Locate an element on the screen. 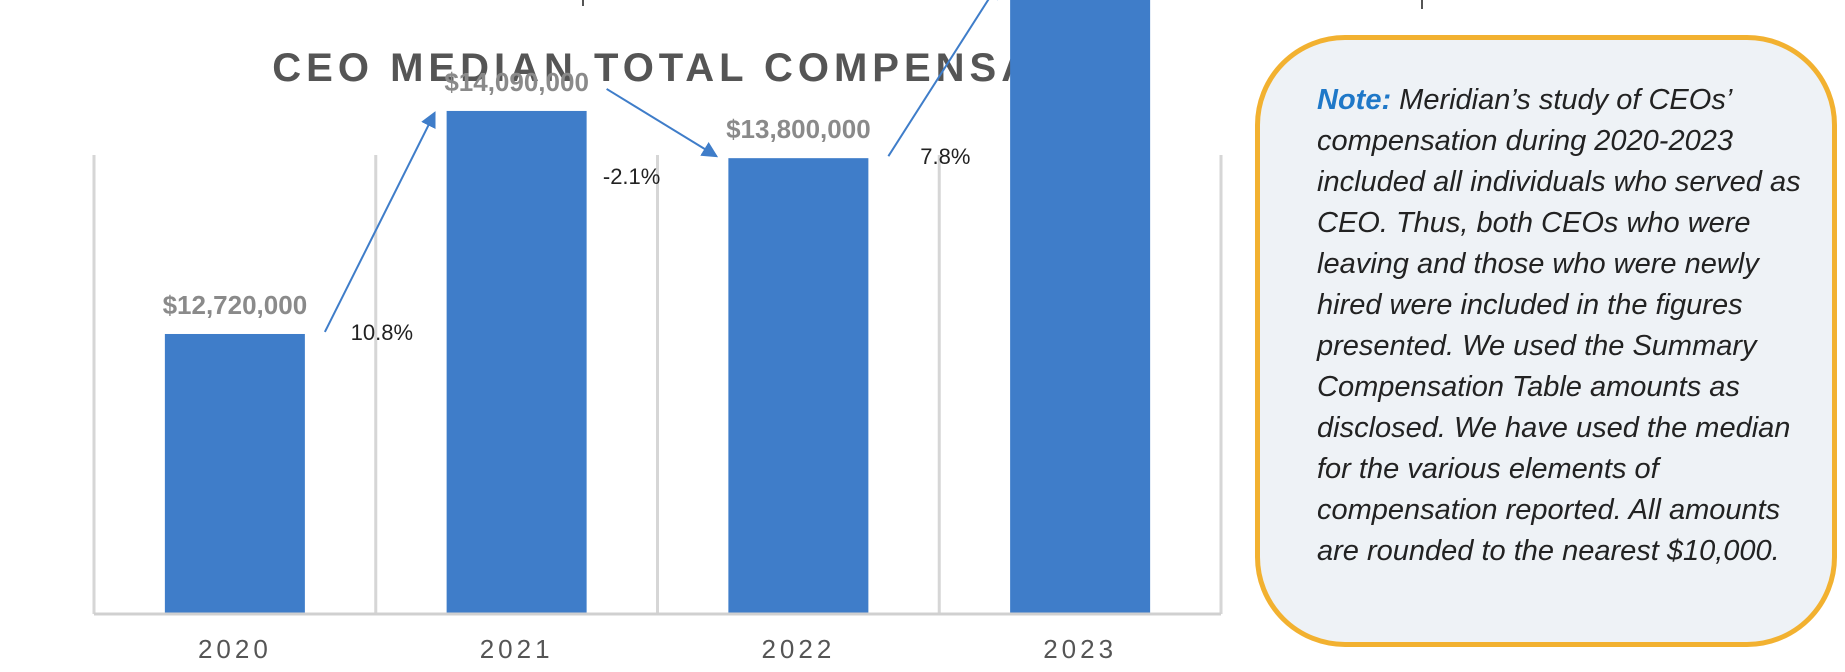  x-axis-ticks: 2020 2021 2022 2023 is located at coordinates (657, 649).